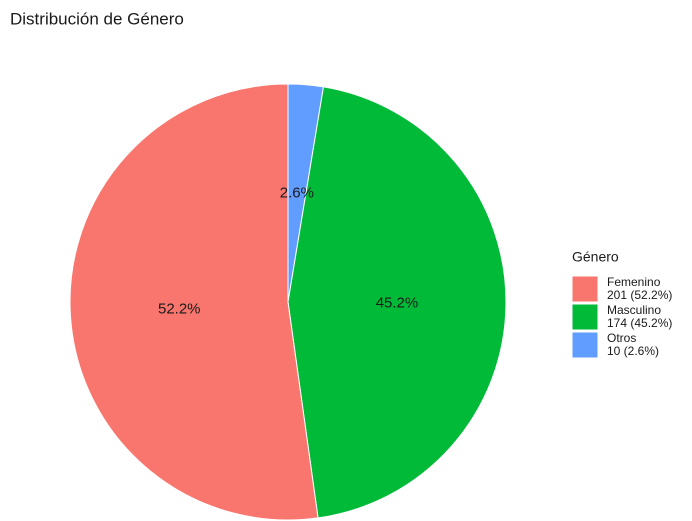 The image size is (692, 521). I want to click on legend-label: Masculino, so click(634, 310).